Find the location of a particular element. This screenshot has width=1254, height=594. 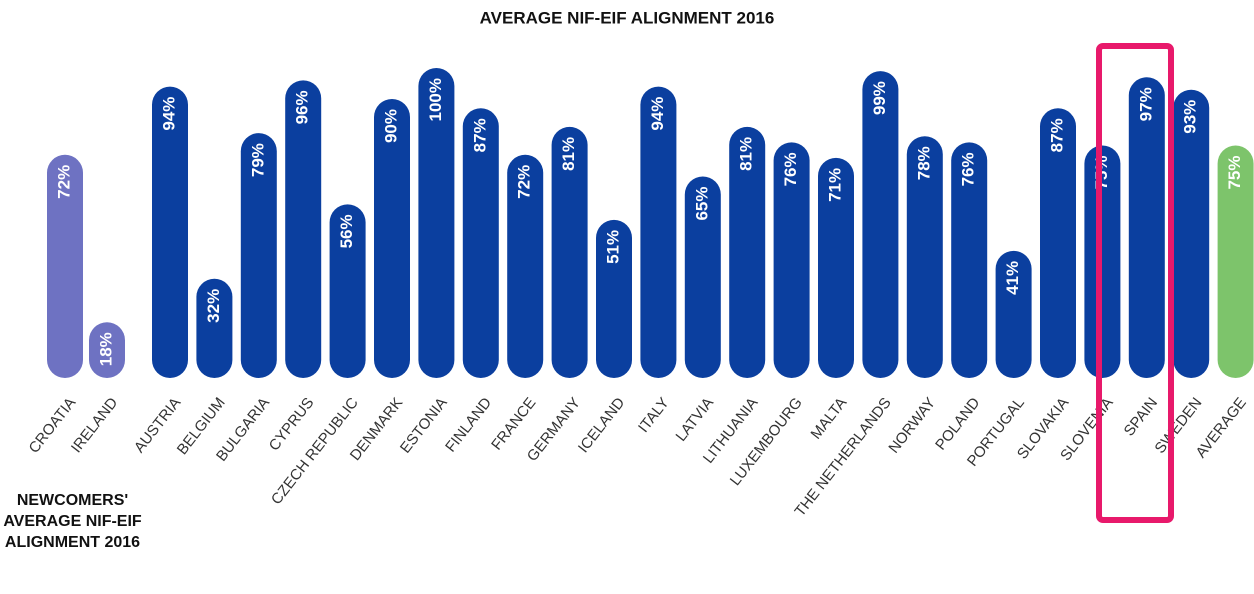

value-label: 75% is located at coordinates (1234, 173).